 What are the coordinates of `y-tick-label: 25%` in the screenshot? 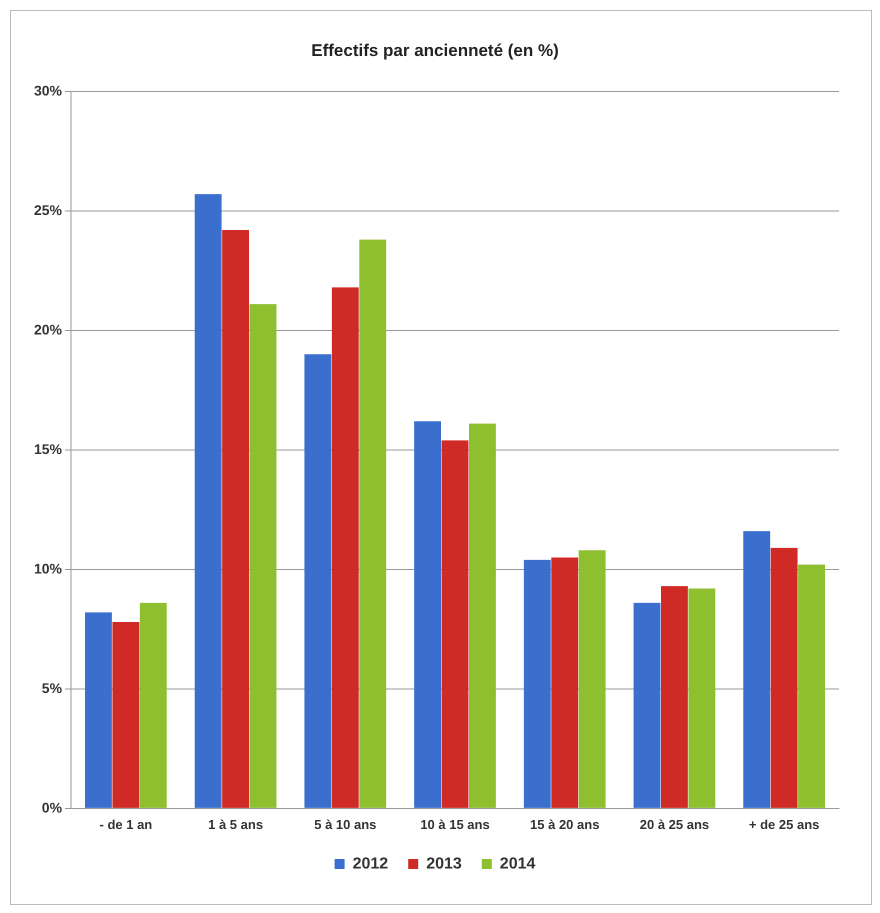 It's located at (48, 210).